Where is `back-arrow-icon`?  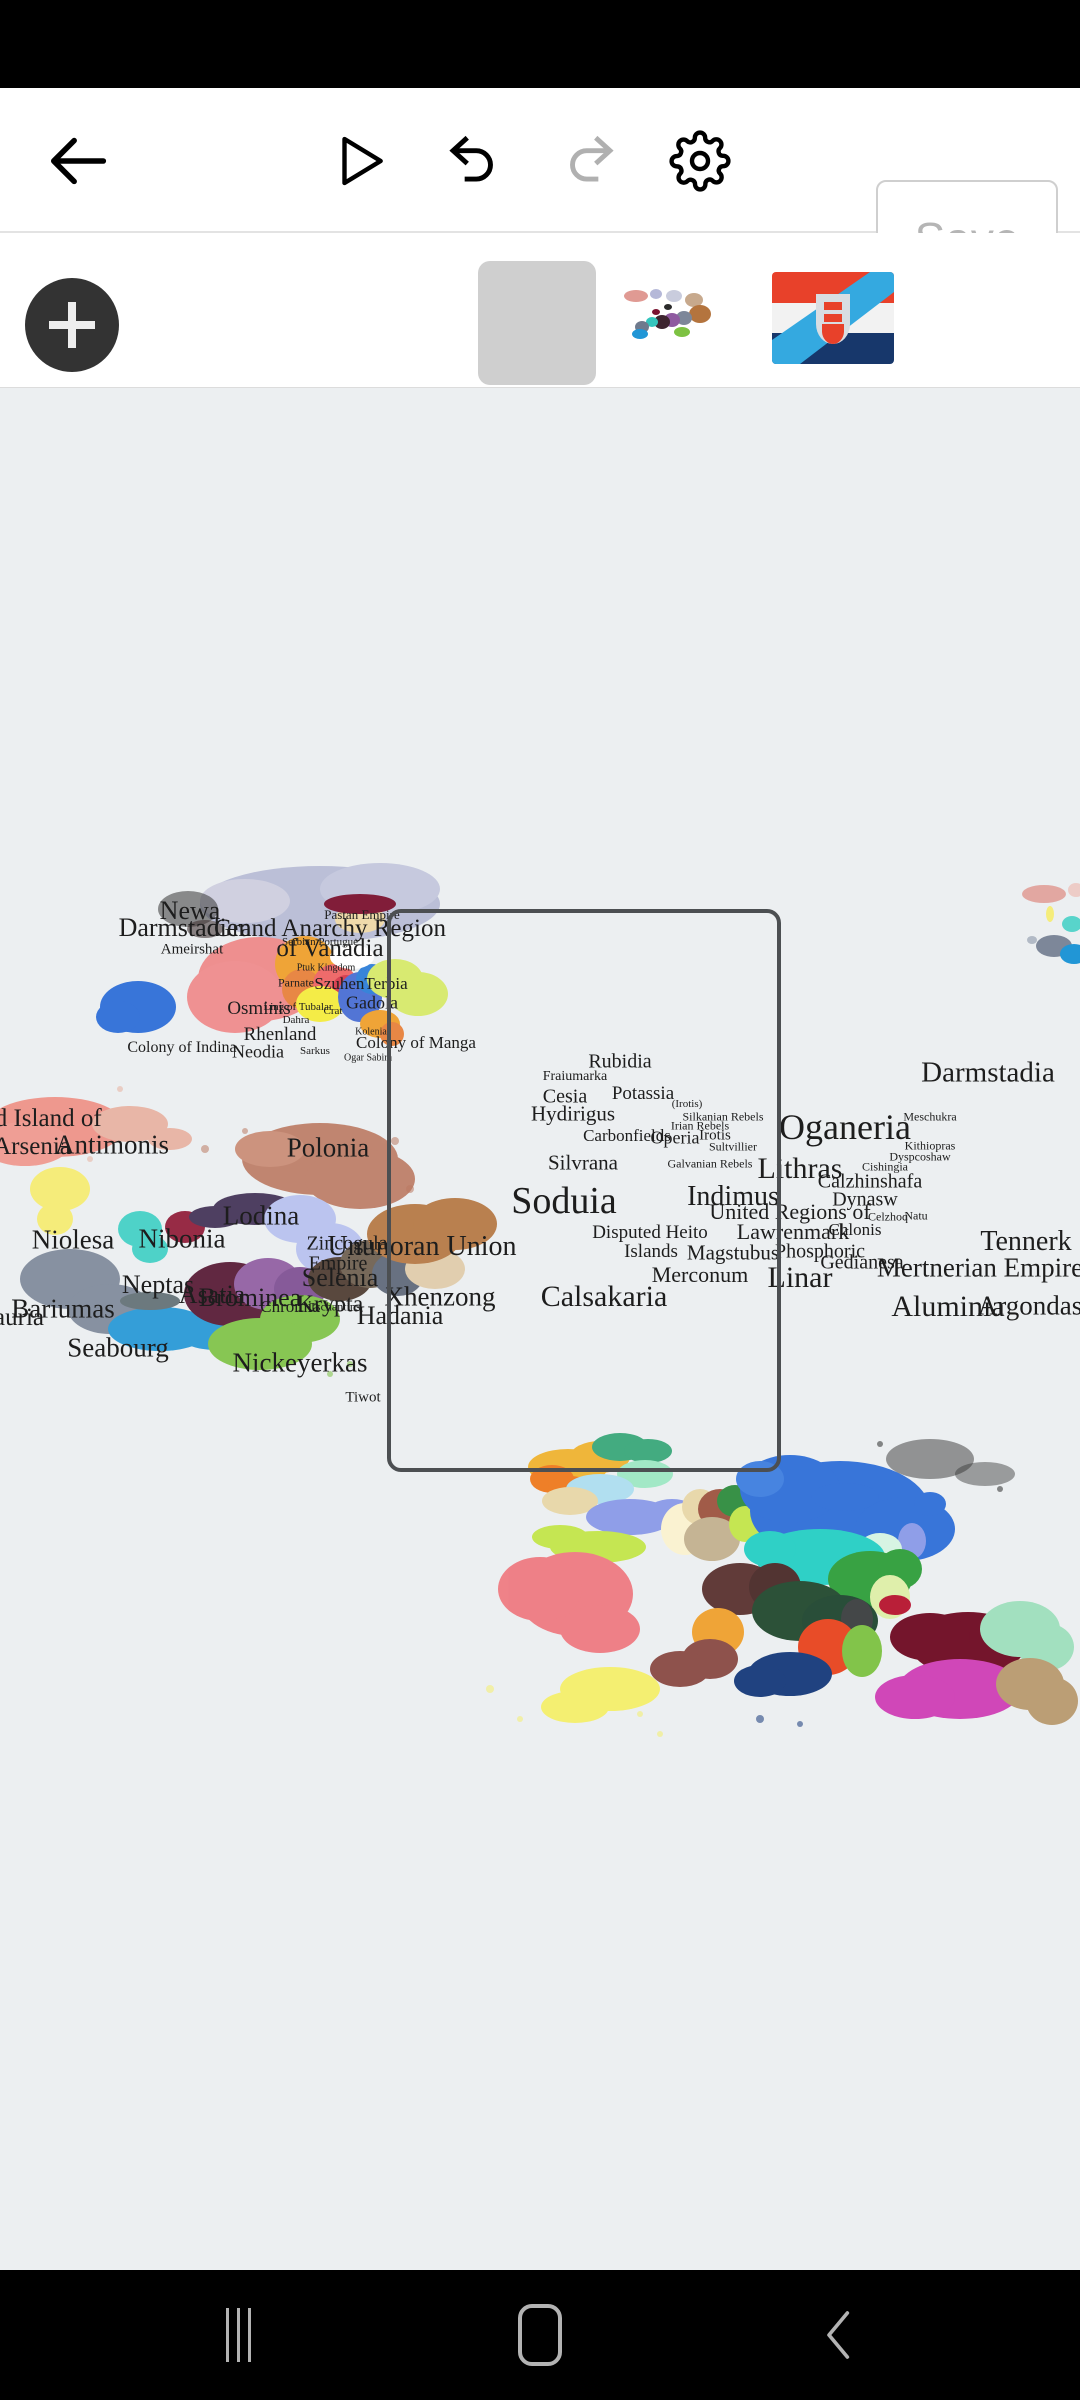 back-arrow-icon is located at coordinates (80, 160).